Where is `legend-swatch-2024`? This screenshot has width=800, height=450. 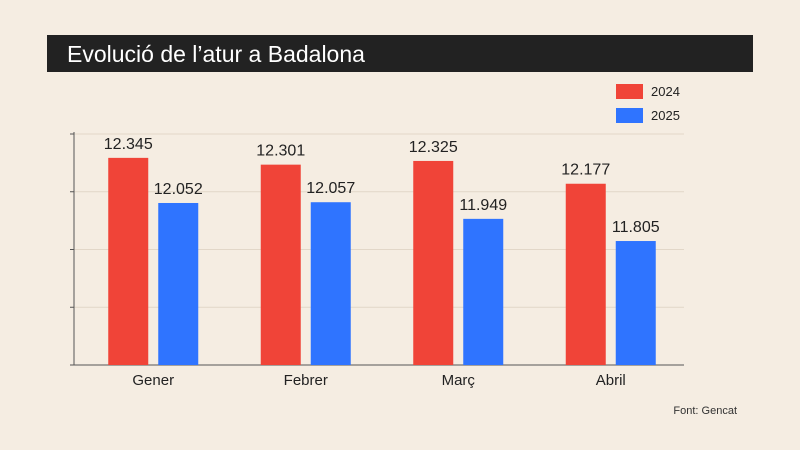
legend-swatch-2024 is located at coordinates (629, 91).